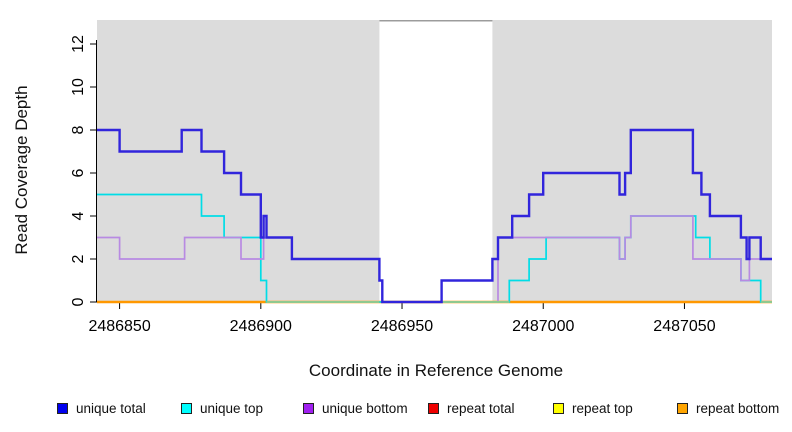 The height and width of the screenshot is (432, 792). I want to click on legend-item-unique-total: unique total, so click(101, 408).